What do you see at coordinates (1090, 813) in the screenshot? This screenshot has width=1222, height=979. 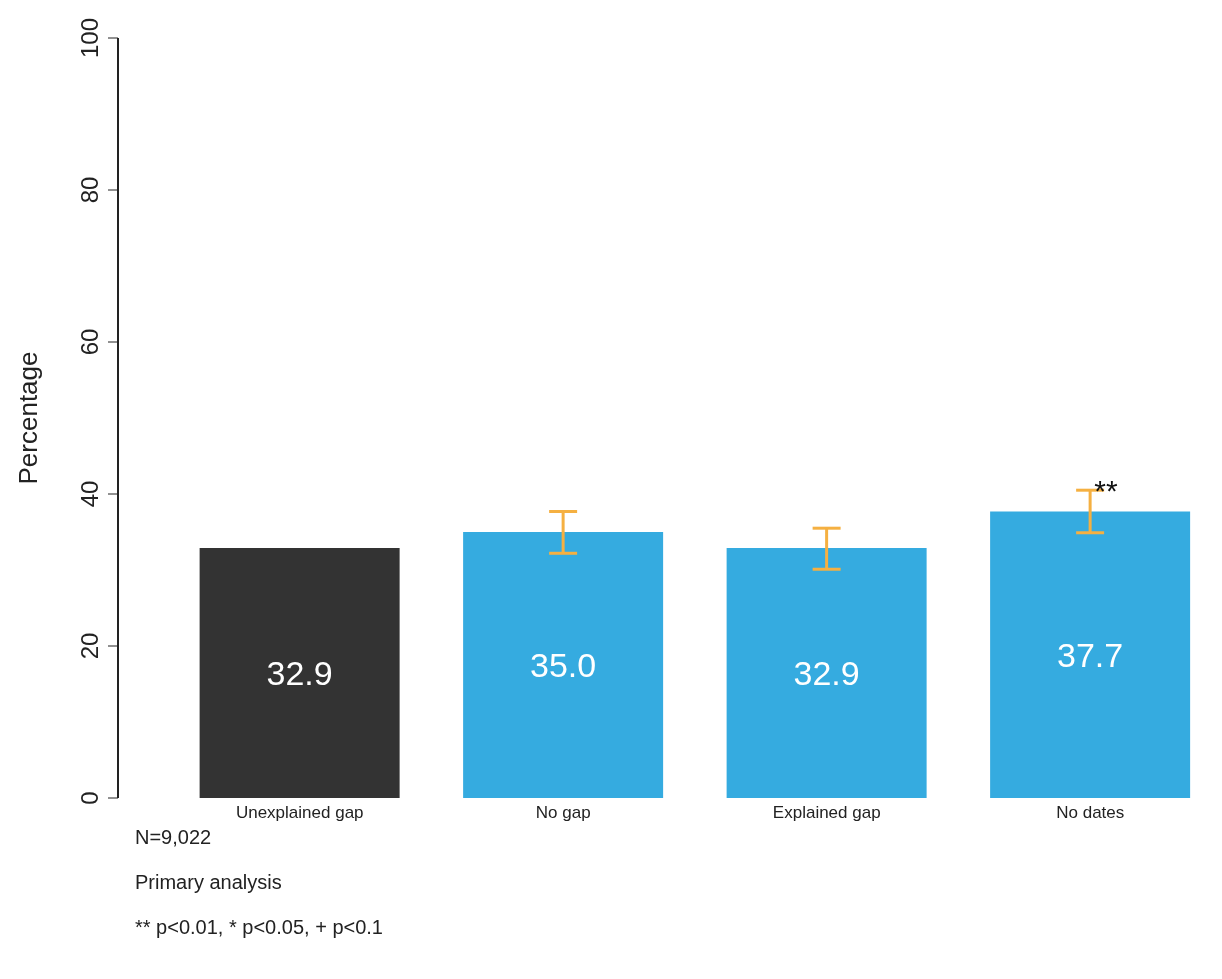 I see `x-tick-label: No dates` at bounding box center [1090, 813].